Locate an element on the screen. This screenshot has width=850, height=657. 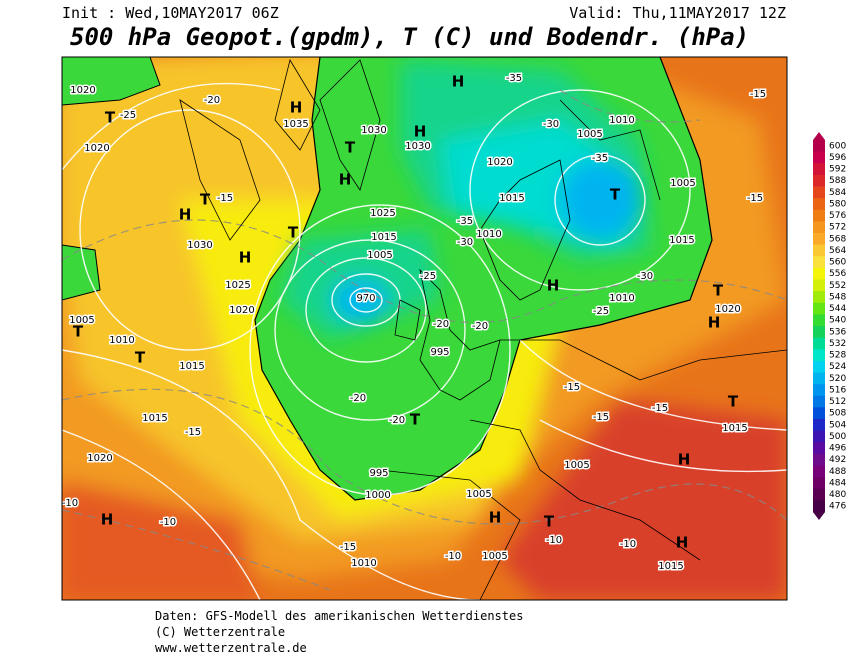
footer-copyright: (C) Wetterzentrale is located at coordinates (220, 632).